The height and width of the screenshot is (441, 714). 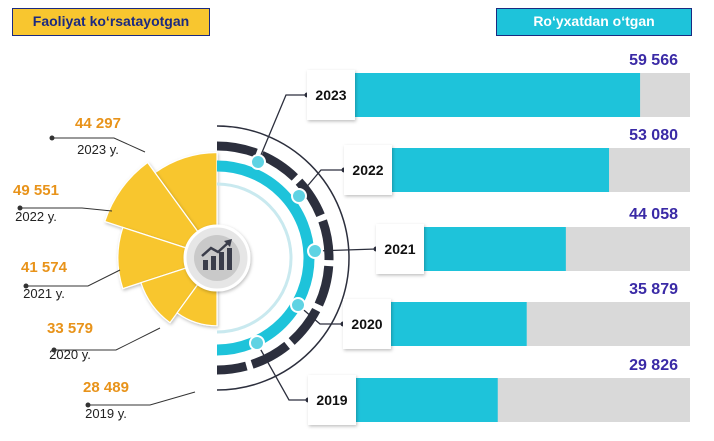 What do you see at coordinates (106, 413) in the screenshot?
I see `active-year-label: 2019 y.` at bounding box center [106, 413].